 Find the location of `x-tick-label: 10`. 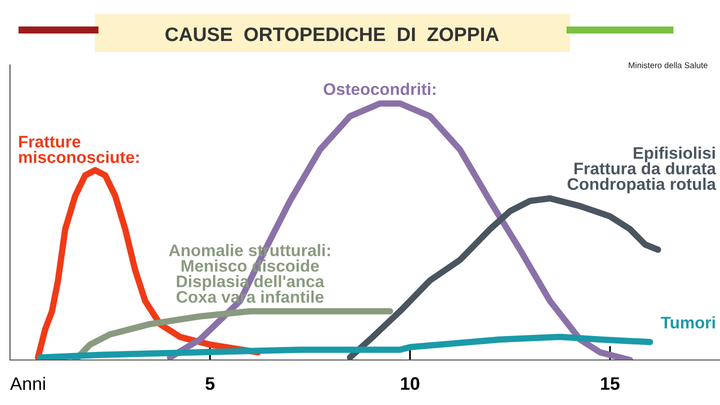

x-tick-label: 10 is located at coordinates (410, 383).